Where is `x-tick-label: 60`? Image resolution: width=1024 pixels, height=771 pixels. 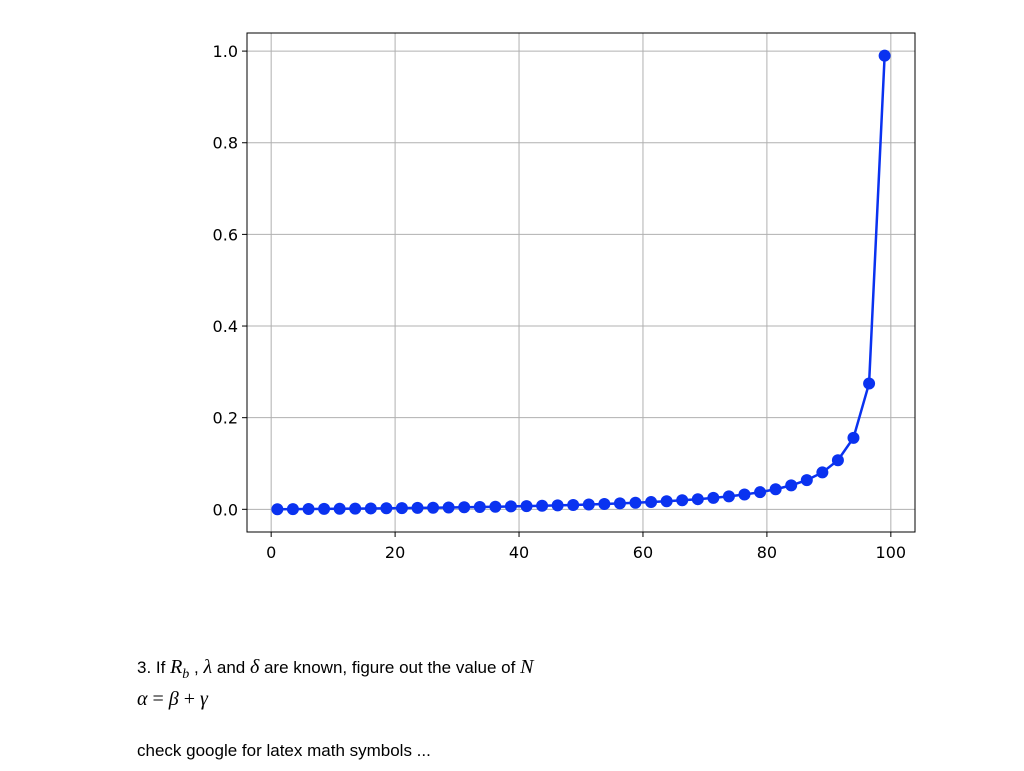 x-tick-label: 60 is located at coordinates (643, 552).